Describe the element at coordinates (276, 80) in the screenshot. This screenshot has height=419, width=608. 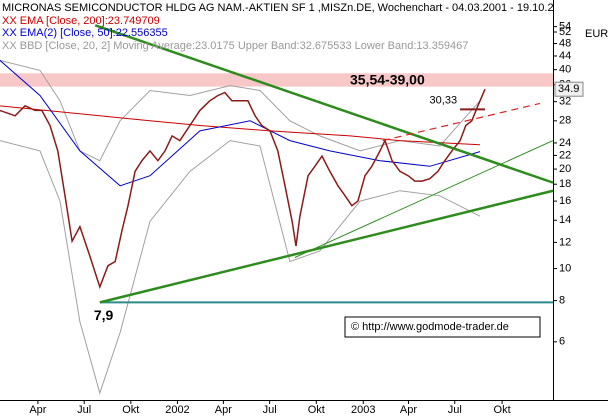
I see `resistance-zone` at that location.